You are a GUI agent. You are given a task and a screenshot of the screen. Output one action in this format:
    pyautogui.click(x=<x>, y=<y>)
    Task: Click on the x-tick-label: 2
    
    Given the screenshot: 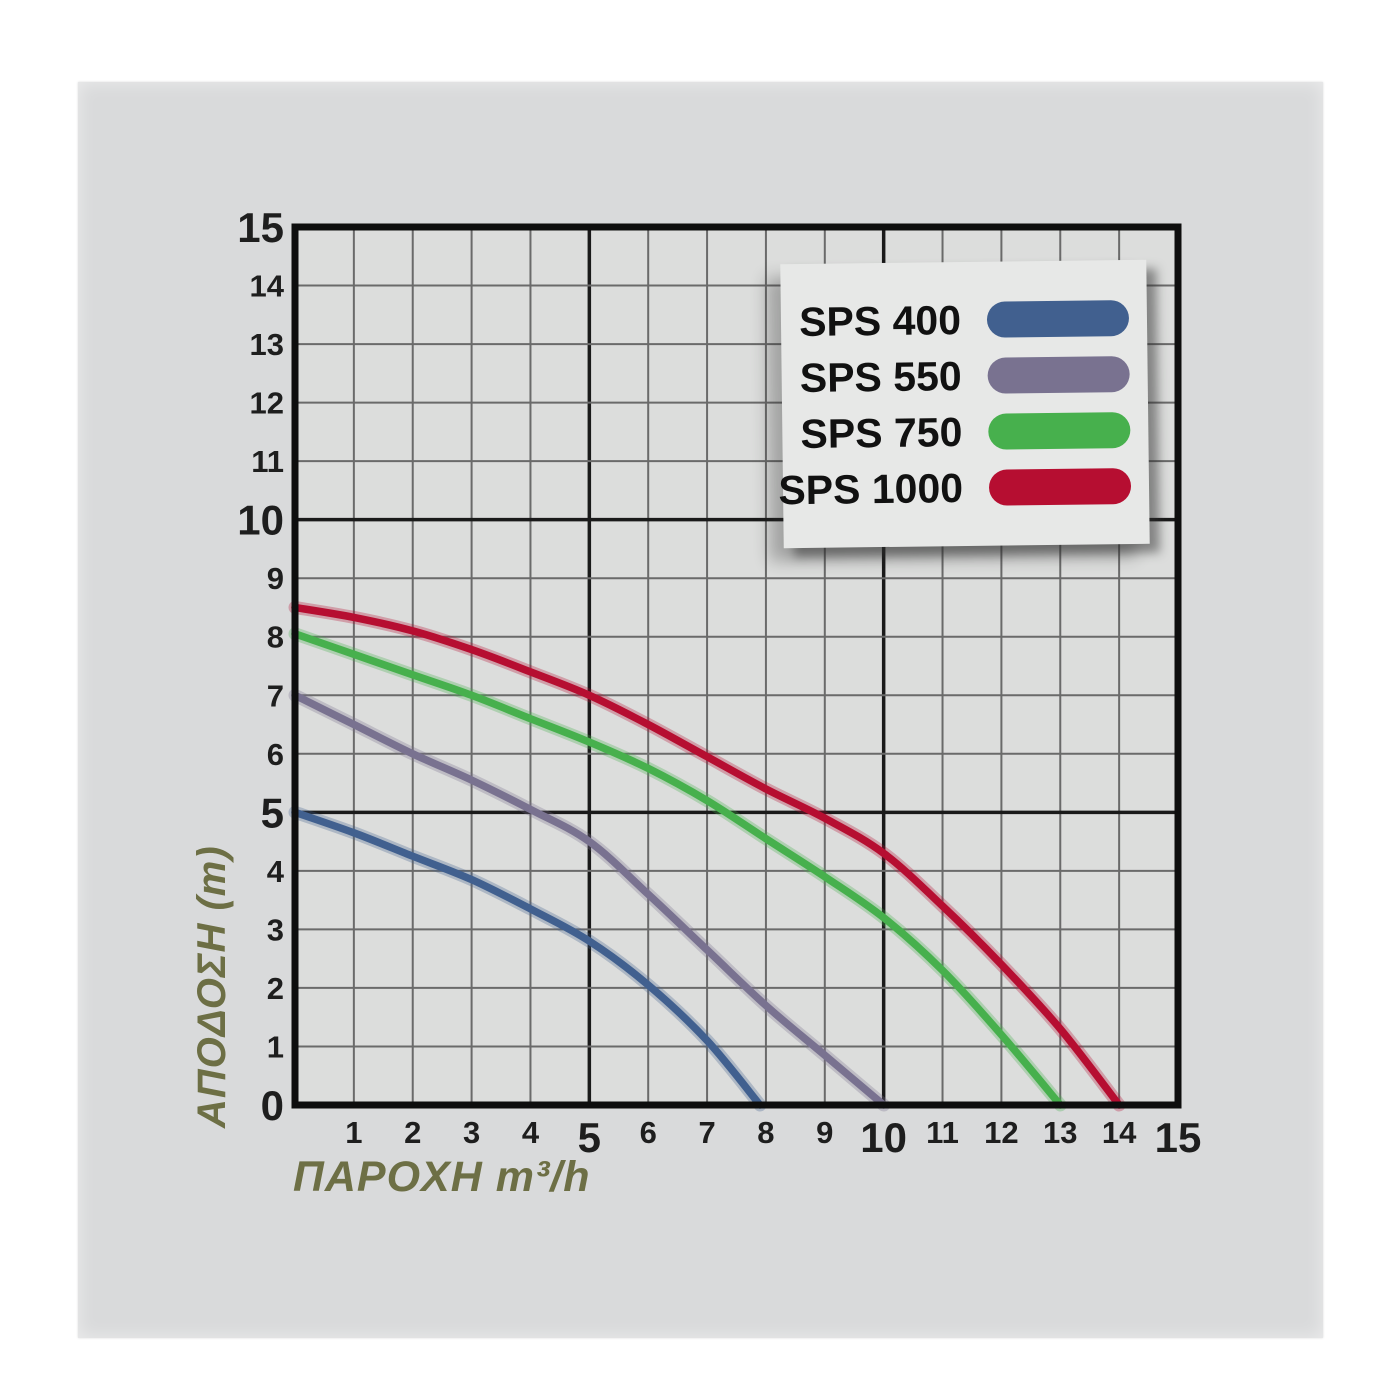 What is the action you would take?
    pyautogui.click(x=412, y=1132)
    